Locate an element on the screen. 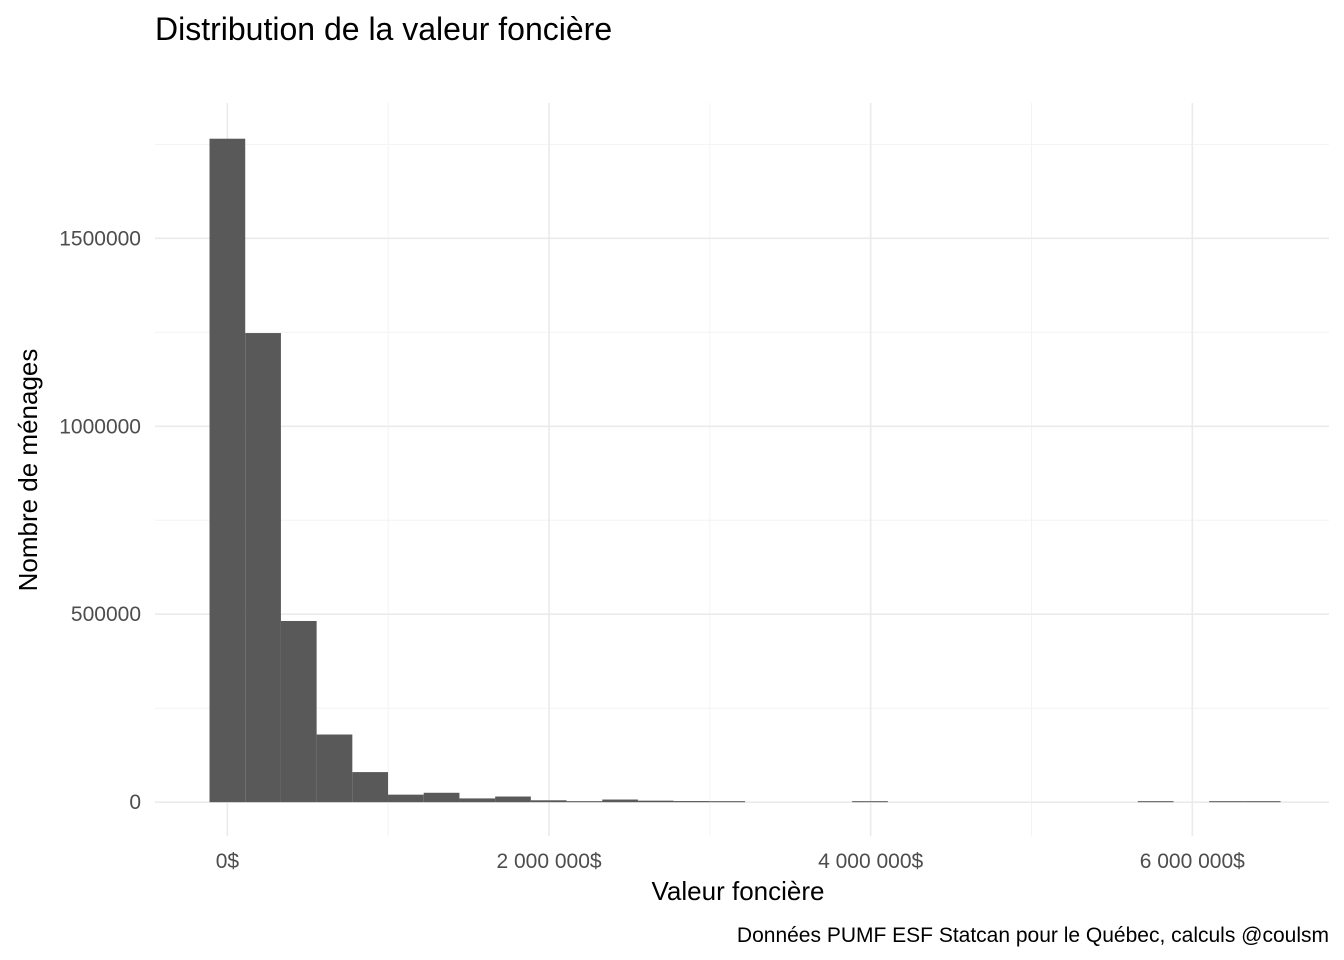 Image resolution: width=1344 pixels, height=960 pixels. x-tick-label: 2 000 000$ is located at coordinates (548, 861).